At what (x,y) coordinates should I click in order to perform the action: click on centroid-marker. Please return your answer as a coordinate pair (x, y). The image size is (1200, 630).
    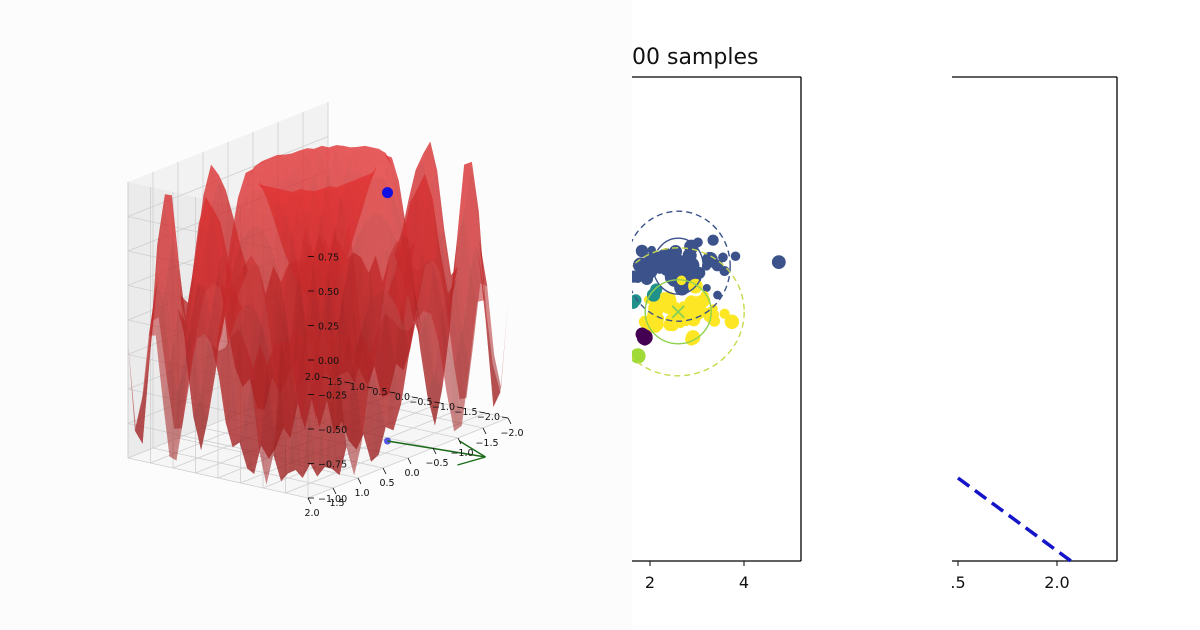
    Looking at the image, I should click on (678, 312).